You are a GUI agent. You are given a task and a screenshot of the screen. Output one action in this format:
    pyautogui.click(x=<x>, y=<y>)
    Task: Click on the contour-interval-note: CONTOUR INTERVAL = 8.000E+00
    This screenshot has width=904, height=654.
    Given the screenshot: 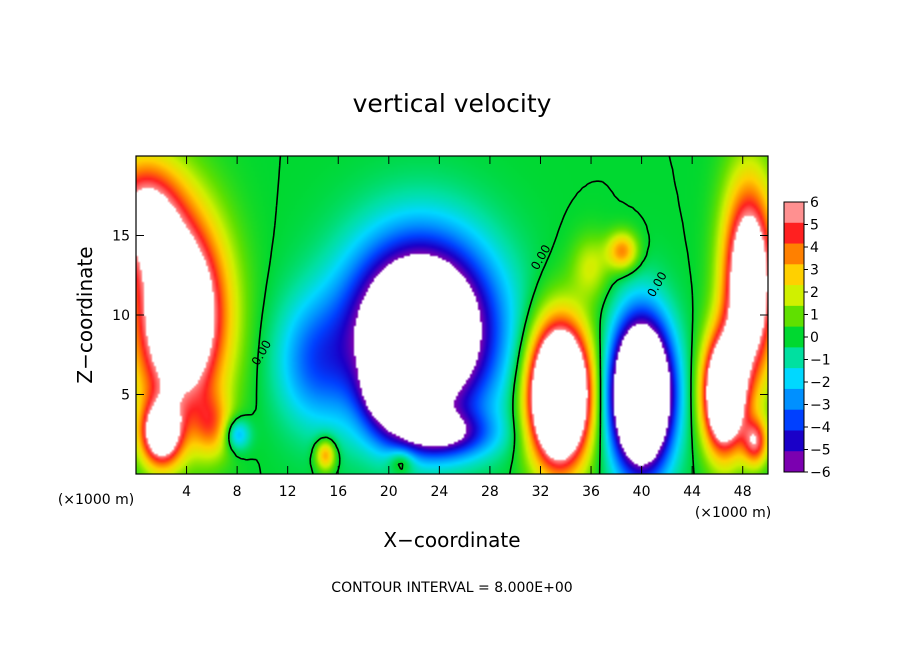 What is the action you would take?
    pyautogui.click(x=451, y=588)
    